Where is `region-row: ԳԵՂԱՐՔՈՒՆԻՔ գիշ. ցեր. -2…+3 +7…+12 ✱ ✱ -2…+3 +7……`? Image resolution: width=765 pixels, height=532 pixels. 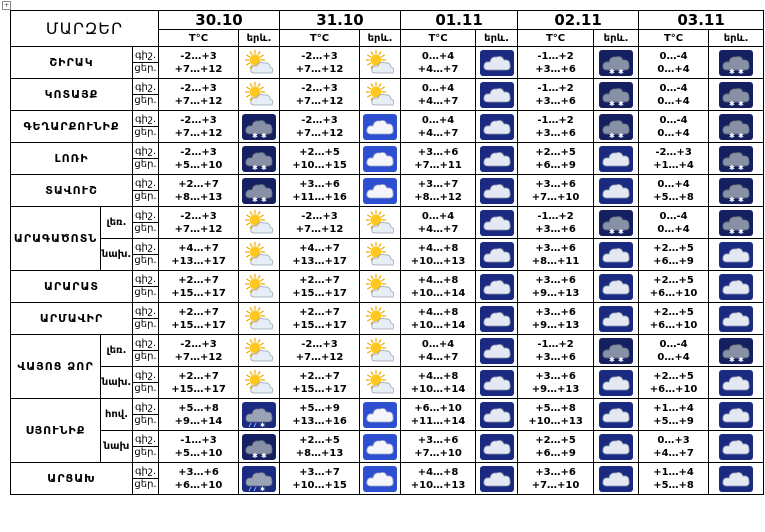 region-row: ԳԵՂԱՐՔՈՒՆԻՔ գիշ. ցեր. -2…+3 +7…+12 ✱ ✱ -2…+3 +7…… is located at coordinates (387, 126).